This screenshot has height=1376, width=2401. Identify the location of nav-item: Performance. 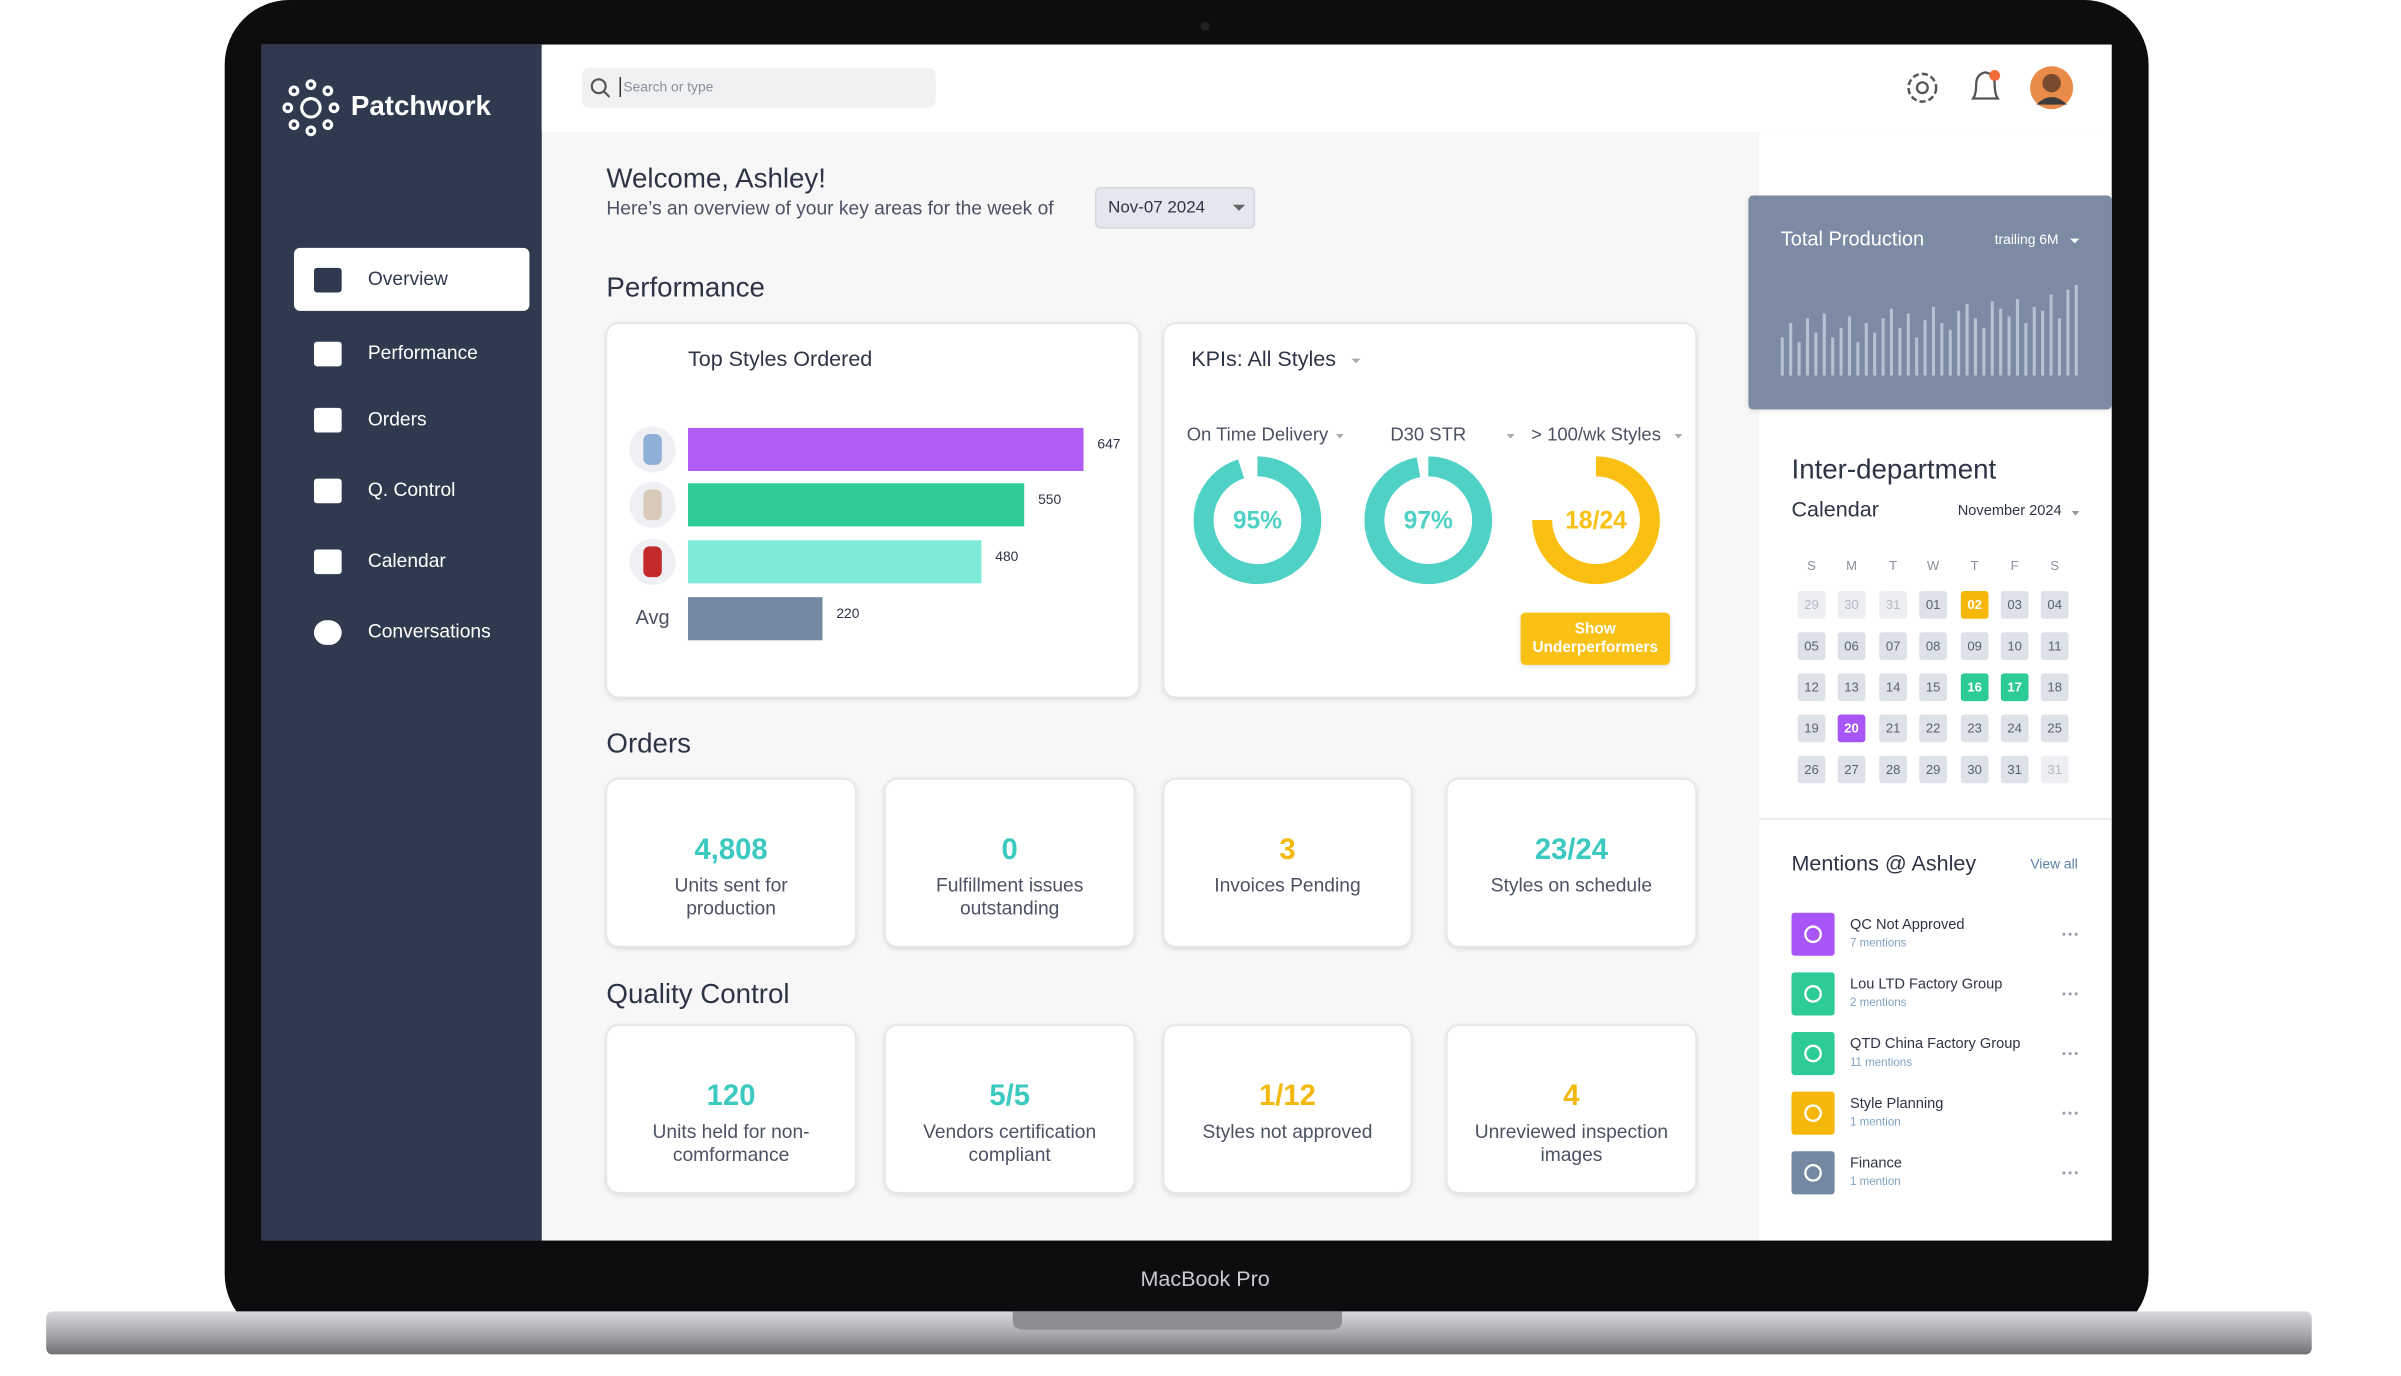
(423, 353).